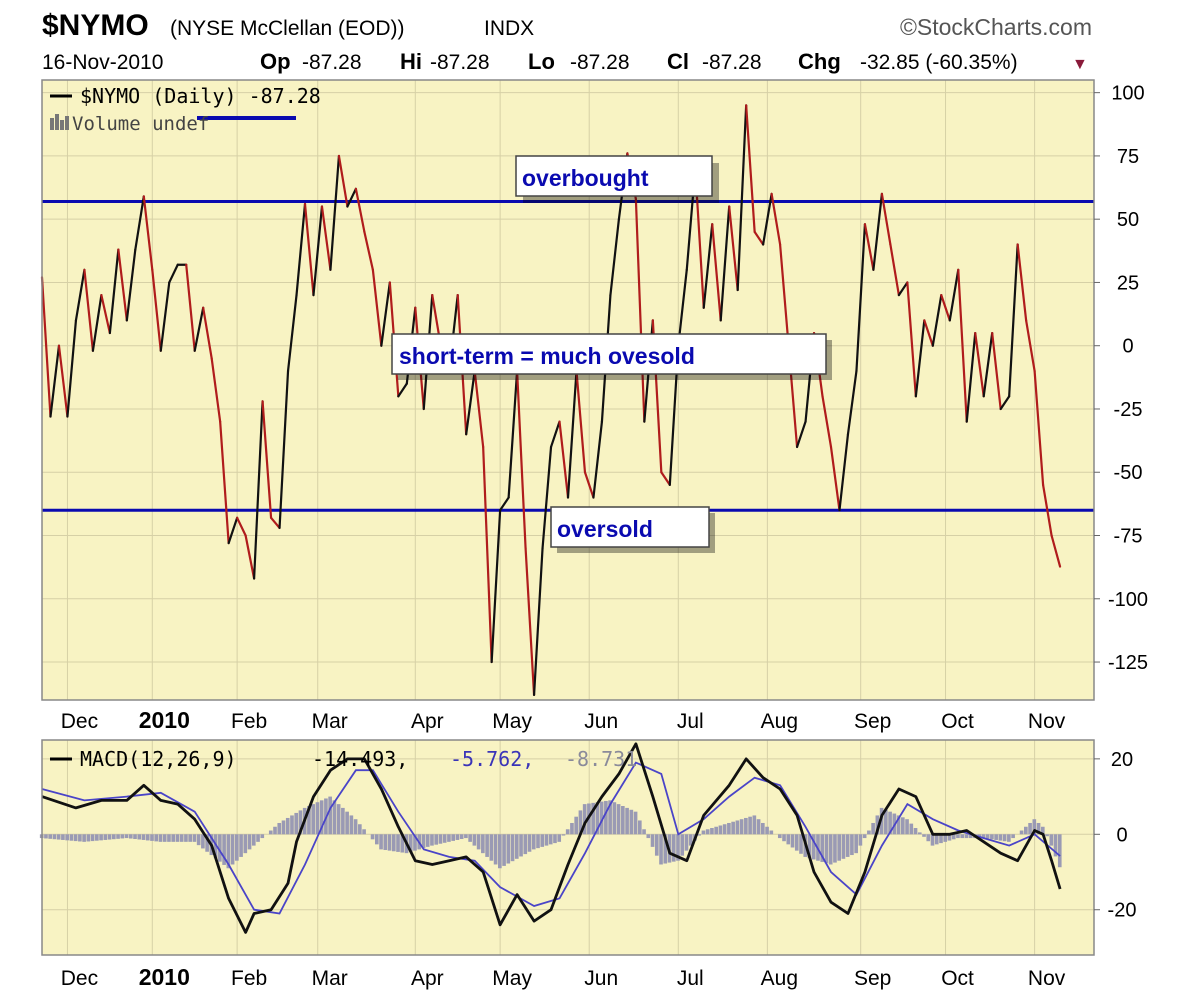 The width and height of the screenshot is (1200, 999). What do you see at coordinates (996, 27) in the screenshot?
I see `brand-label: ©StockCharts.com` at bounding box center [996, 27].